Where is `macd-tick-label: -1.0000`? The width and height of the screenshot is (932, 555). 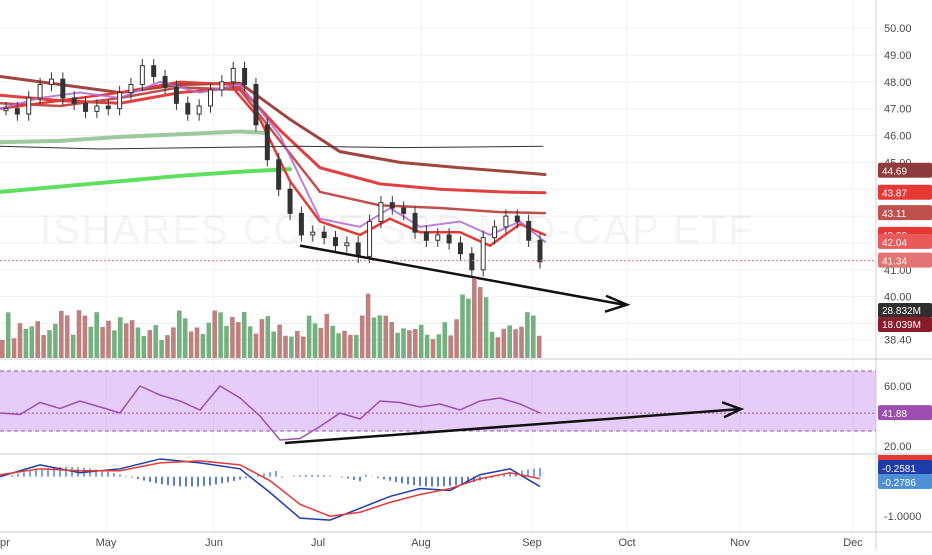 macd-tick-label: -1.0000 is located at coordinates (902, 517).